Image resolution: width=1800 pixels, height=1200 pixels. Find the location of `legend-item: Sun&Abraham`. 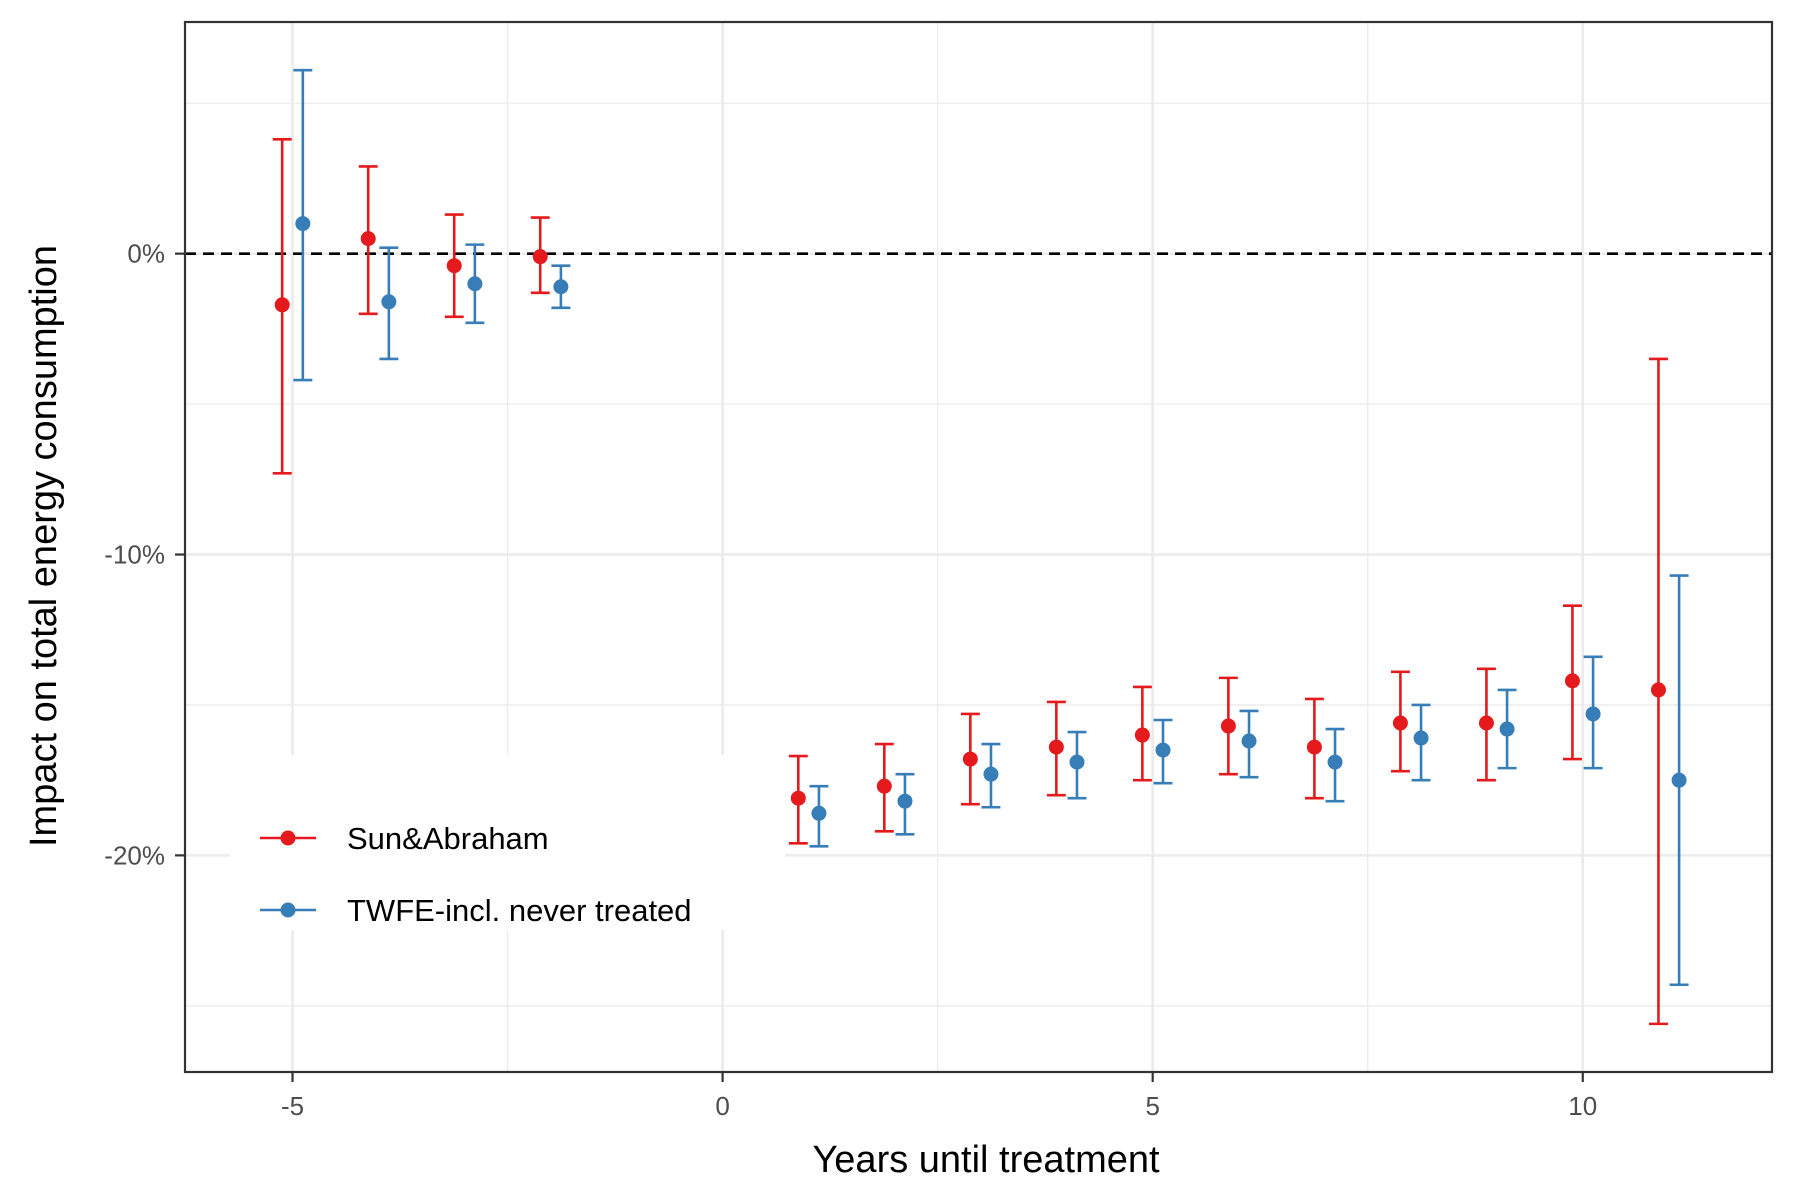

legend-item: Sun&Abraham is located at coordinates (404, 838).